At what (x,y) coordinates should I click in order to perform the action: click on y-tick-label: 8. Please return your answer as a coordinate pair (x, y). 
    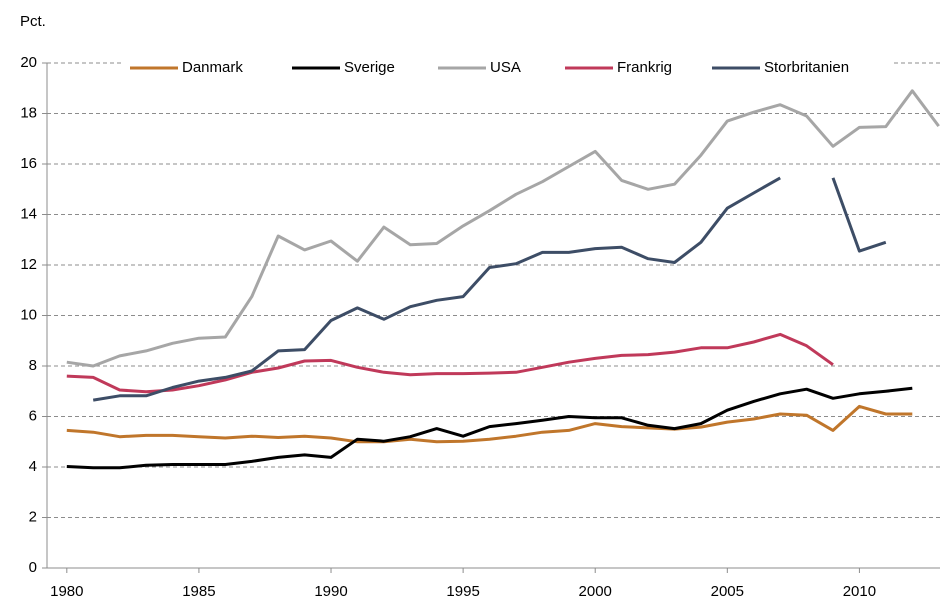
    Looking at the image, I should click on (33, 365).